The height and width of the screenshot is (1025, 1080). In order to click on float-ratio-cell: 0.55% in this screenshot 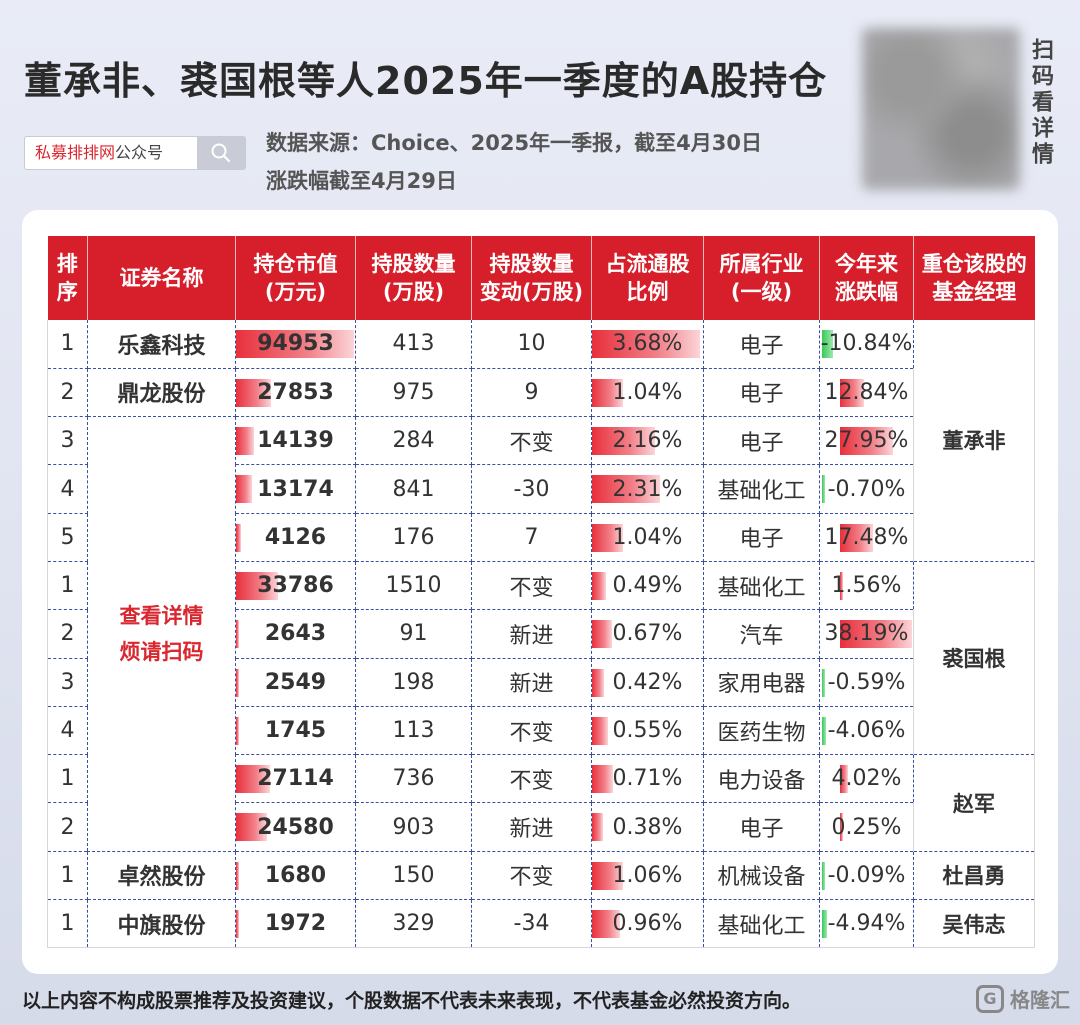, I will do `click(647, 731)`.